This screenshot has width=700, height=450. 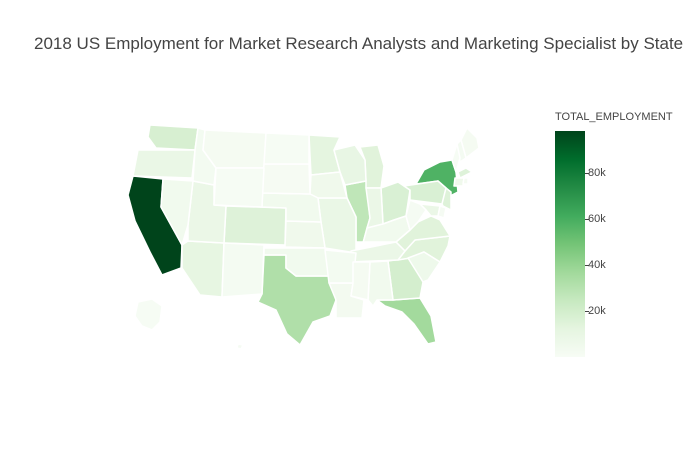 What do you see at coordinates (614, 117) in the screenshot?
I see `colorbar-title: TOTAL_EMPLOYMENT` at bounding box center [614, 117].